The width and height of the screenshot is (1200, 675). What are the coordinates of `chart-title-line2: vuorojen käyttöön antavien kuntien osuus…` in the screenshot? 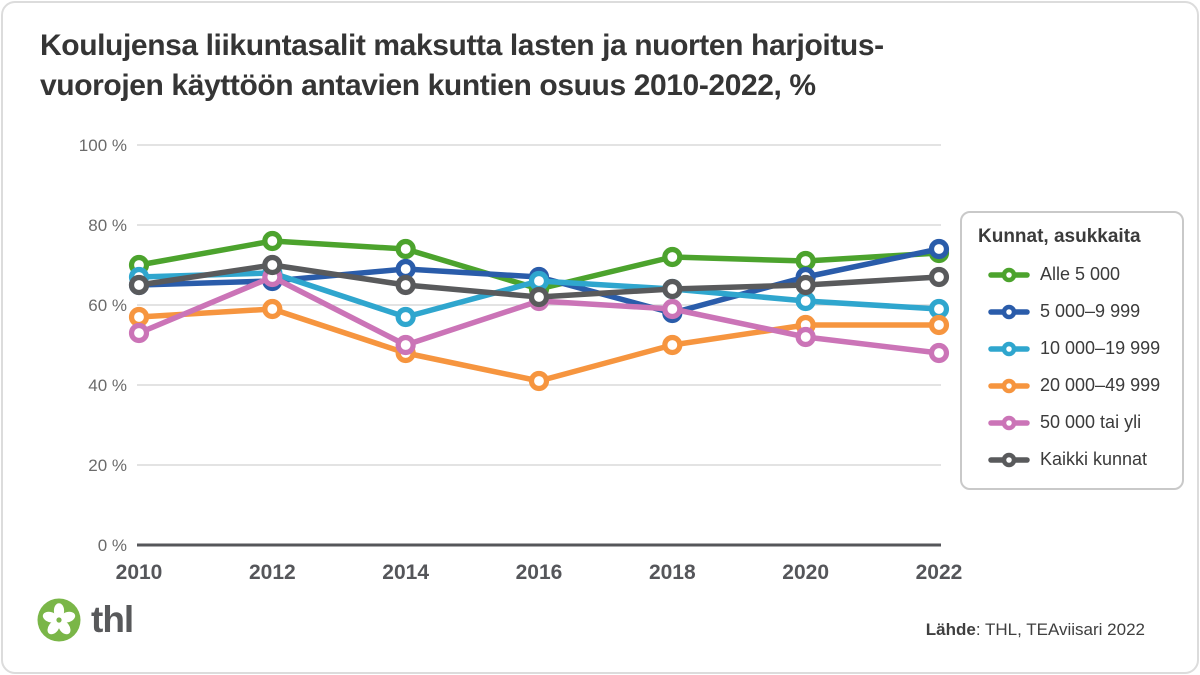 It's located at (428, 85).